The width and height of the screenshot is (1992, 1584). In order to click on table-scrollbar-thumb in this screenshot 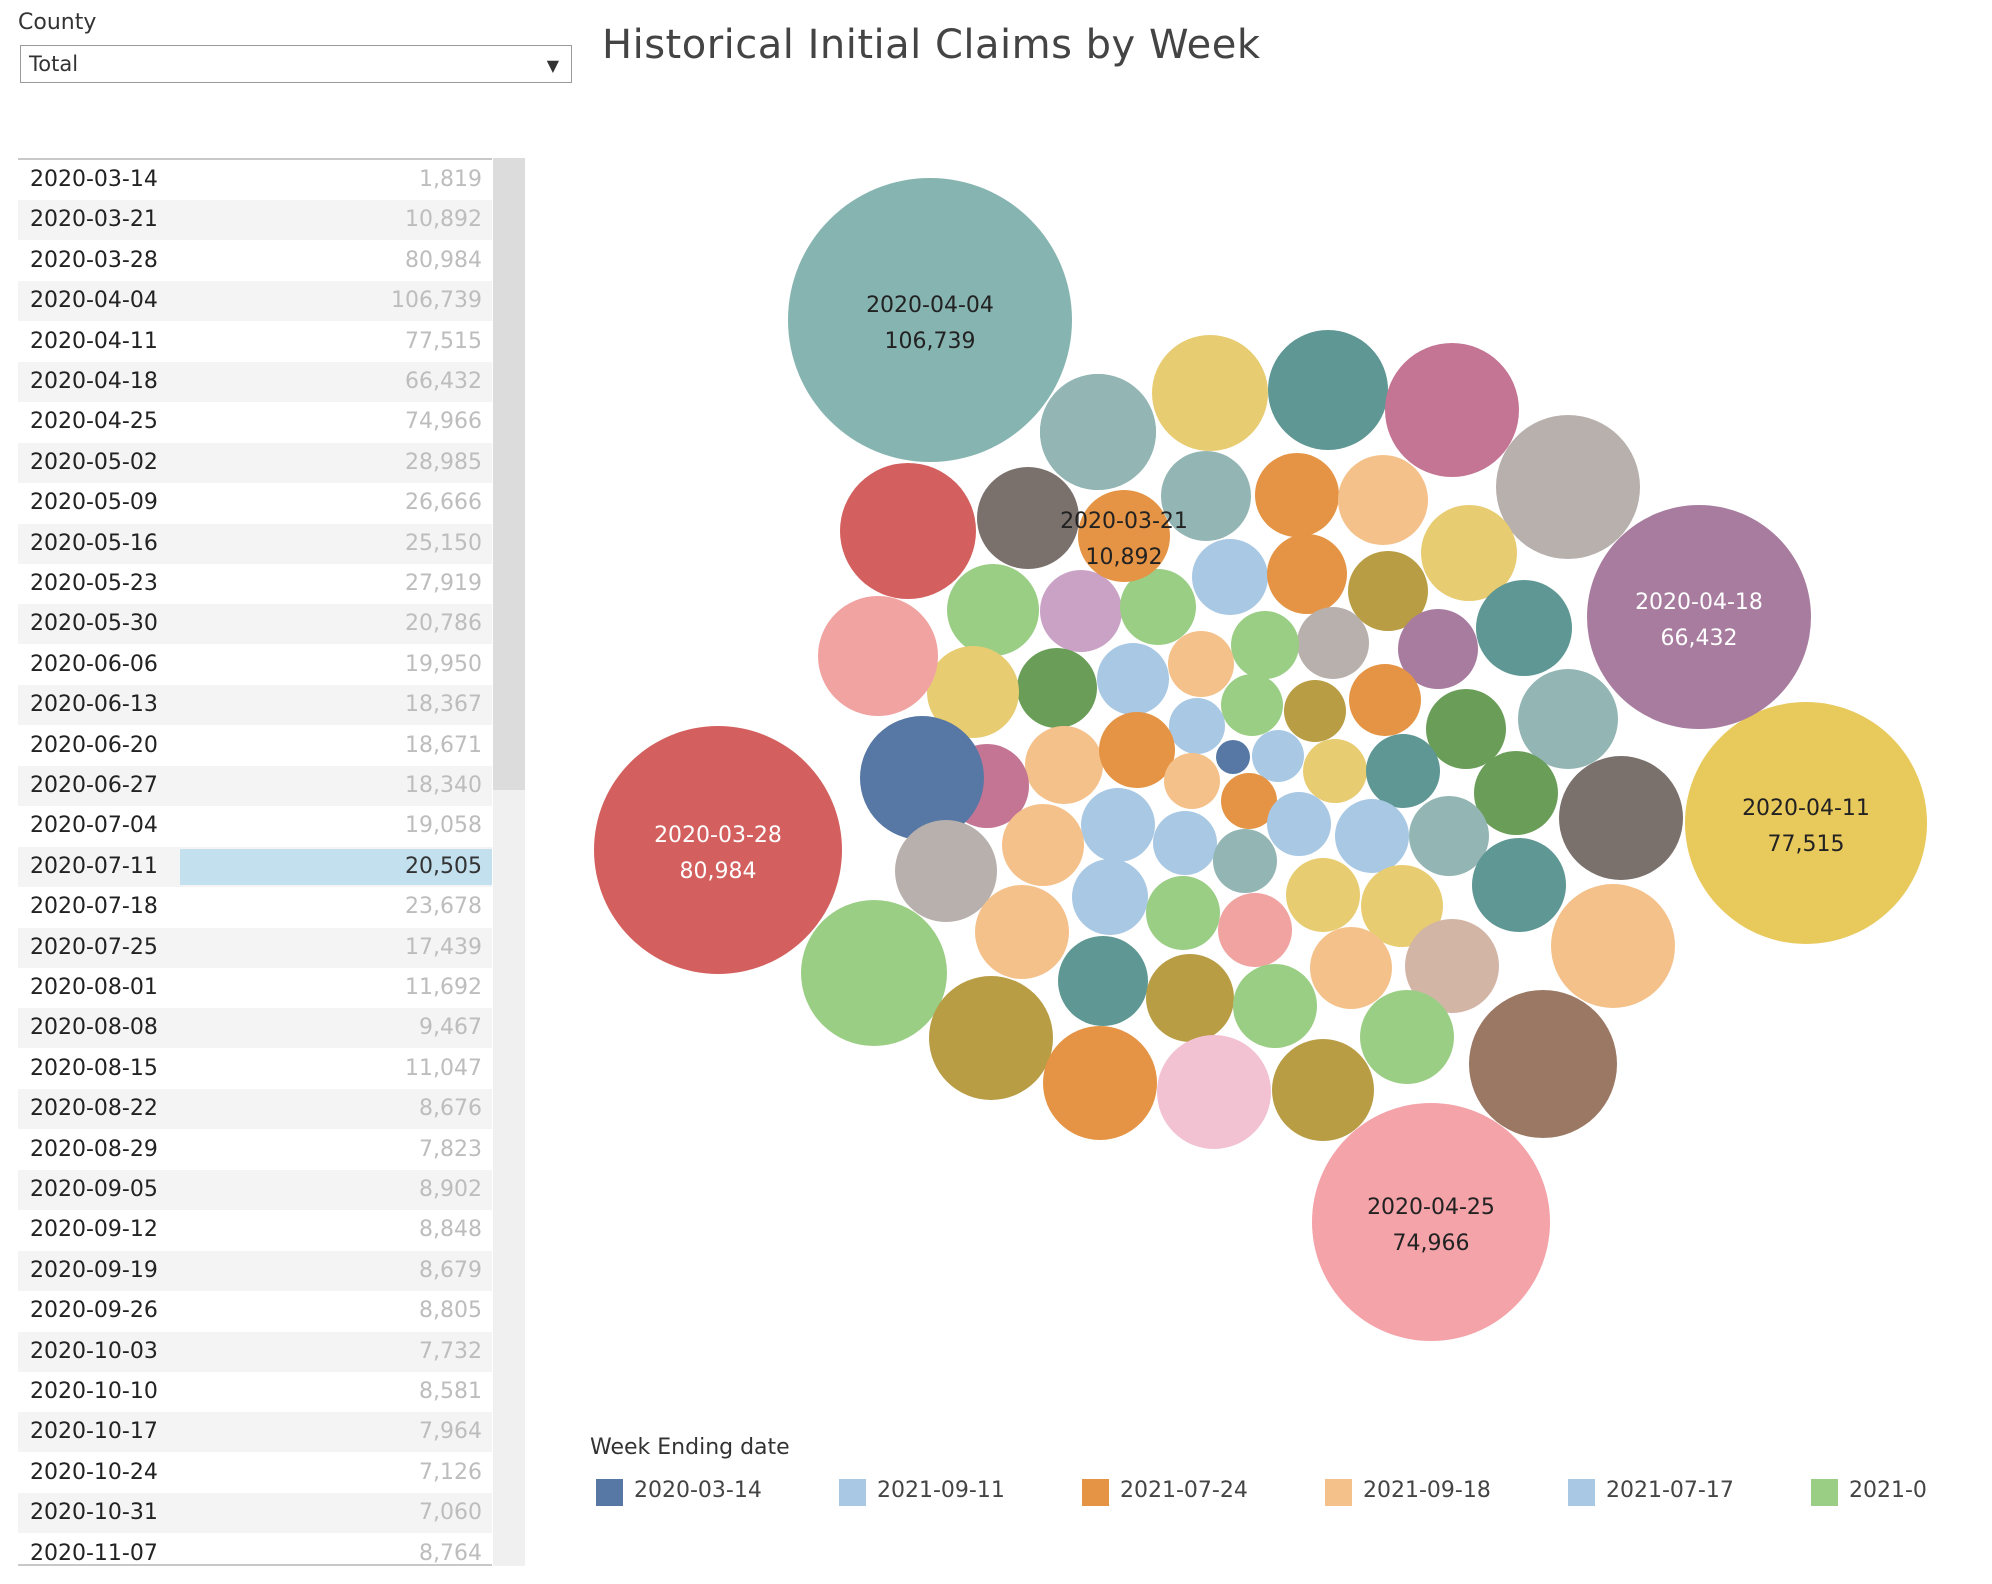, I will do `click(509, 474)`.